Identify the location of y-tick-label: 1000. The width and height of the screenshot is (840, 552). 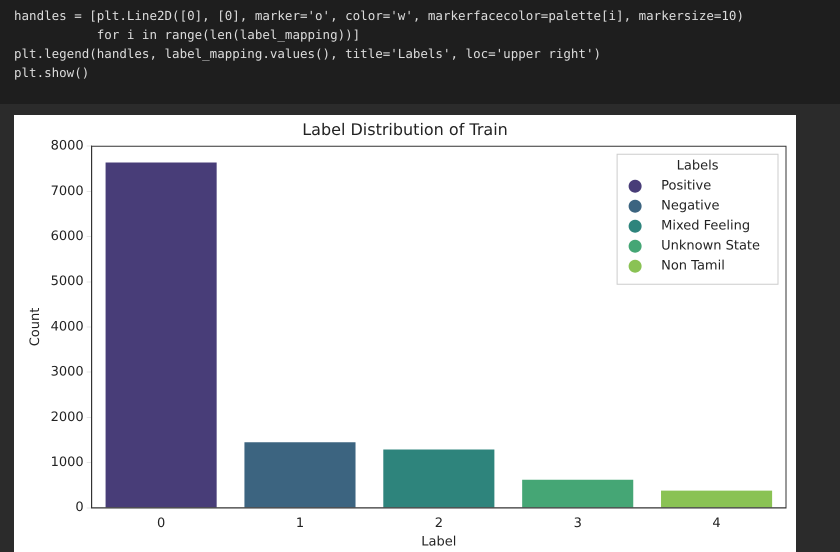
(67, 462).